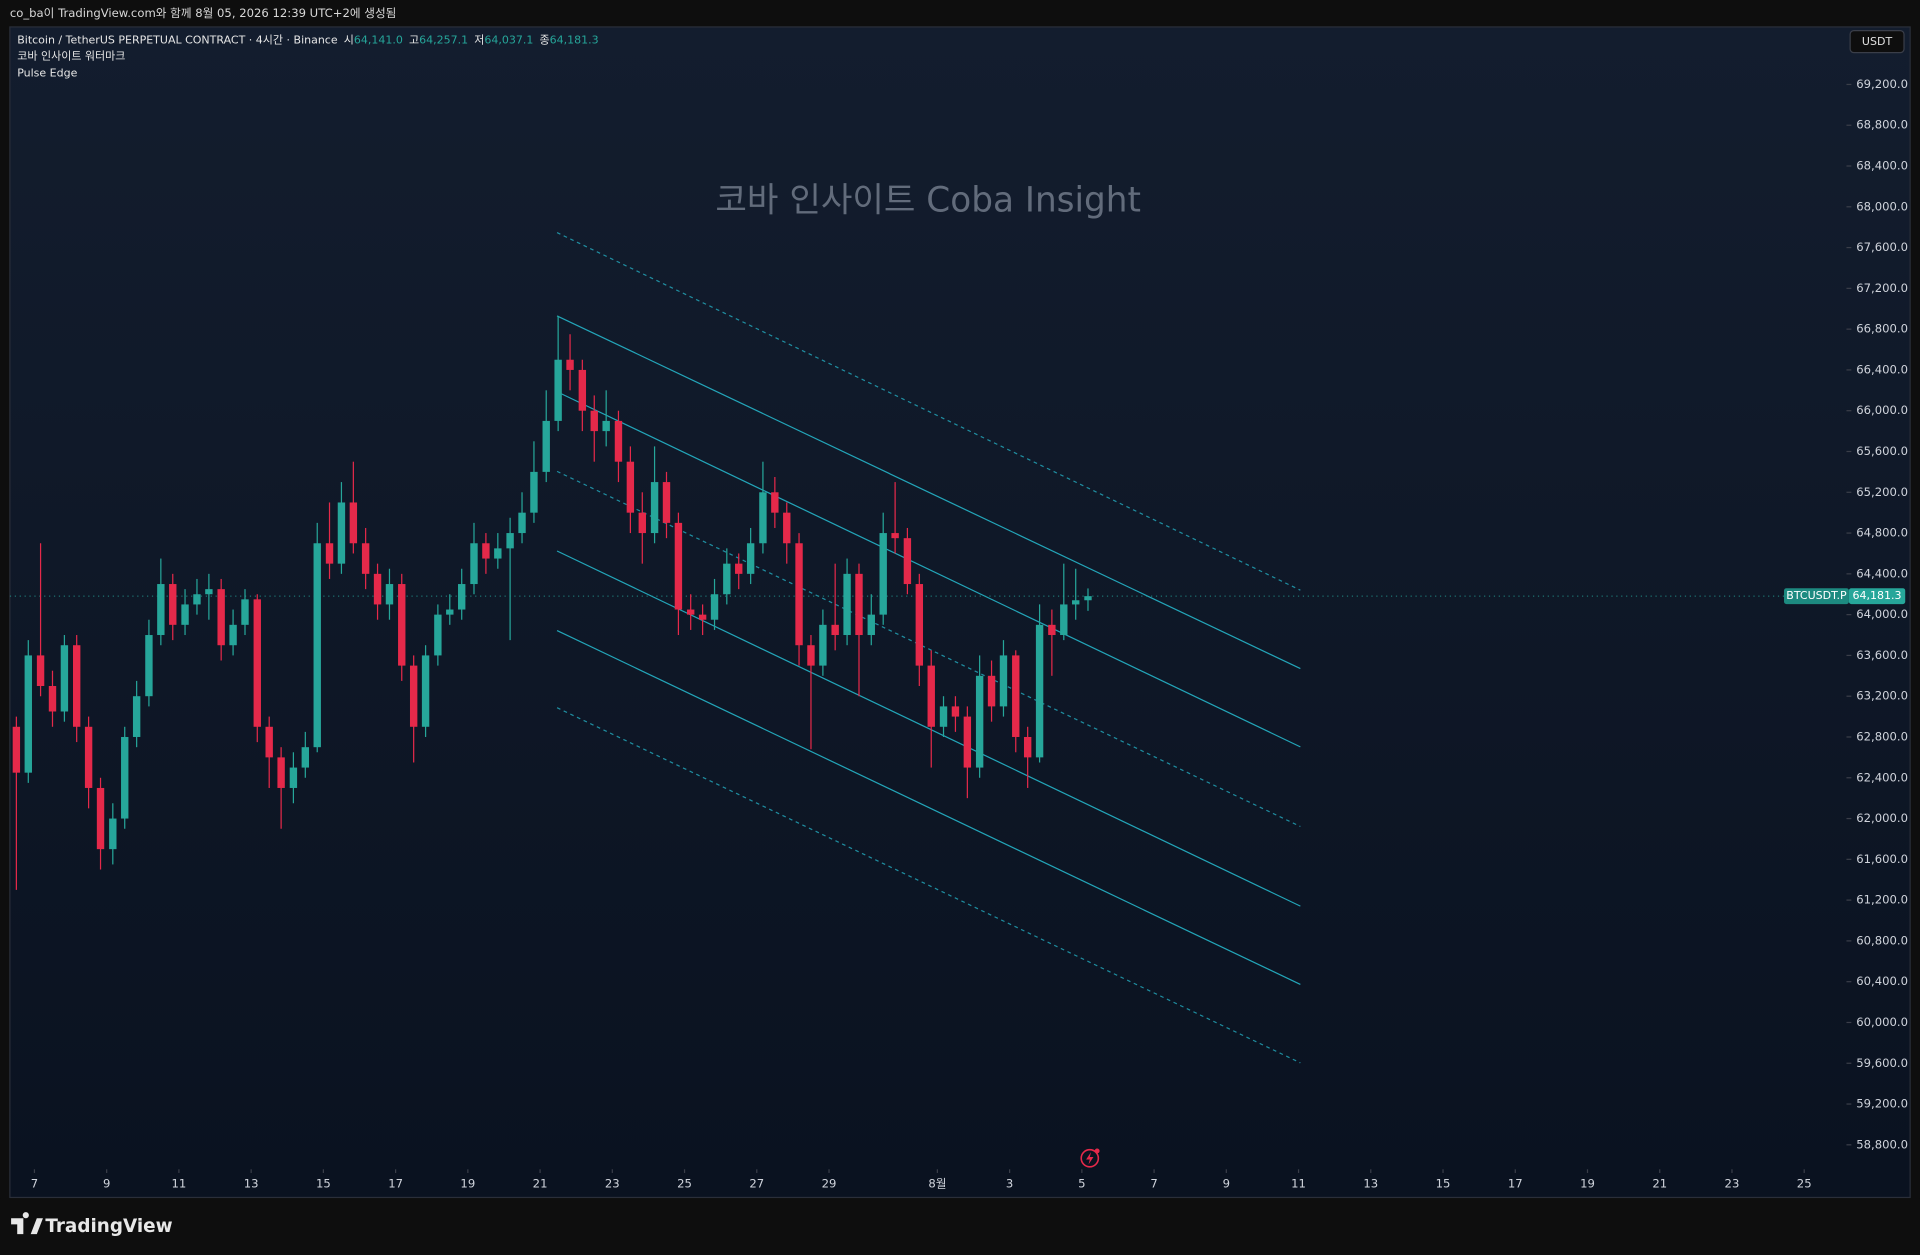  Describe the element at coordinates (1816, 595) in the screenshot. I see `symbol-tag: BTCUSDT.P` at that location.